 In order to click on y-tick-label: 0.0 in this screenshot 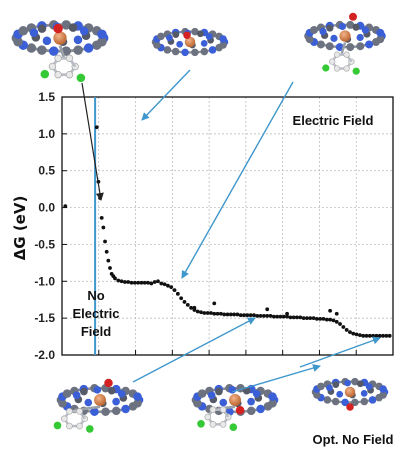, I will do `click(46, 208)`.